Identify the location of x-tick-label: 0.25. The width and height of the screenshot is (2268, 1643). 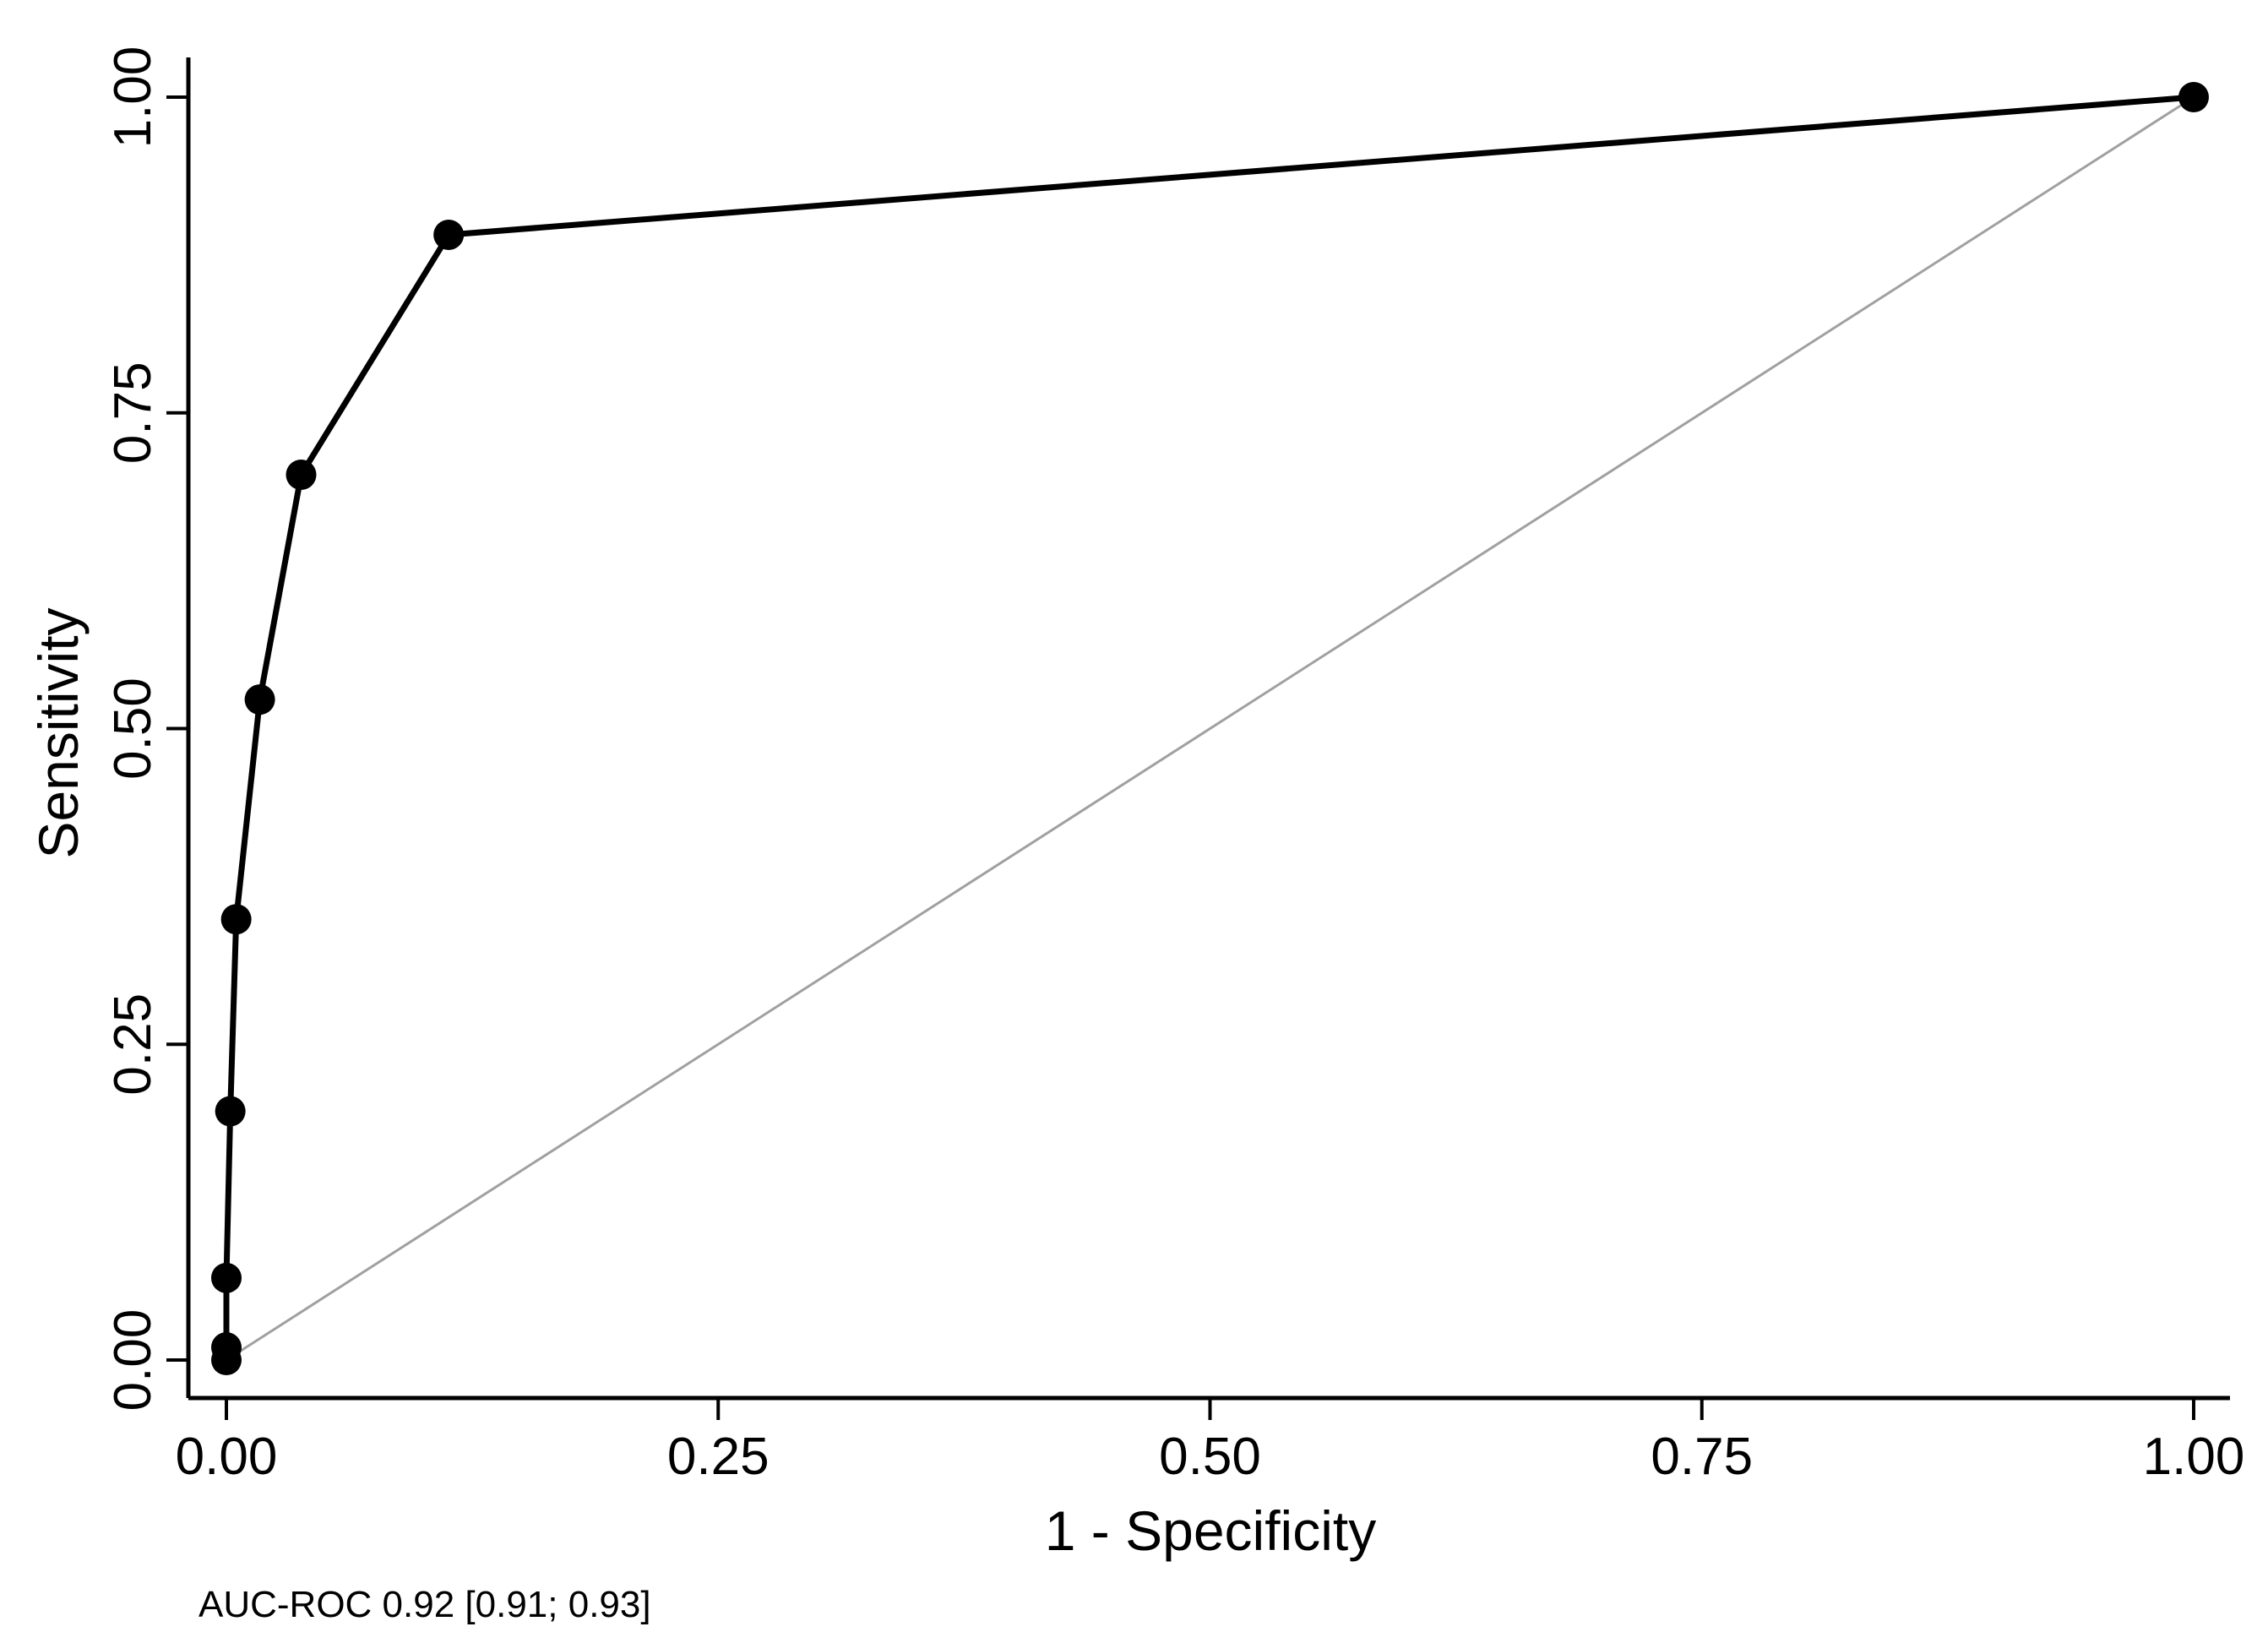
(718, 1457).